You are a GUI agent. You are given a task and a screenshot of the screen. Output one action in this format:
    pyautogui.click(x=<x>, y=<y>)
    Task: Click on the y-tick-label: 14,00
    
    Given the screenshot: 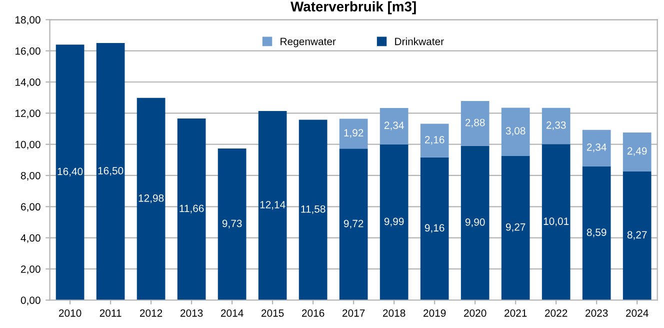 What is the action you would take?
    pyautogui.click(x=28, y=83)
    